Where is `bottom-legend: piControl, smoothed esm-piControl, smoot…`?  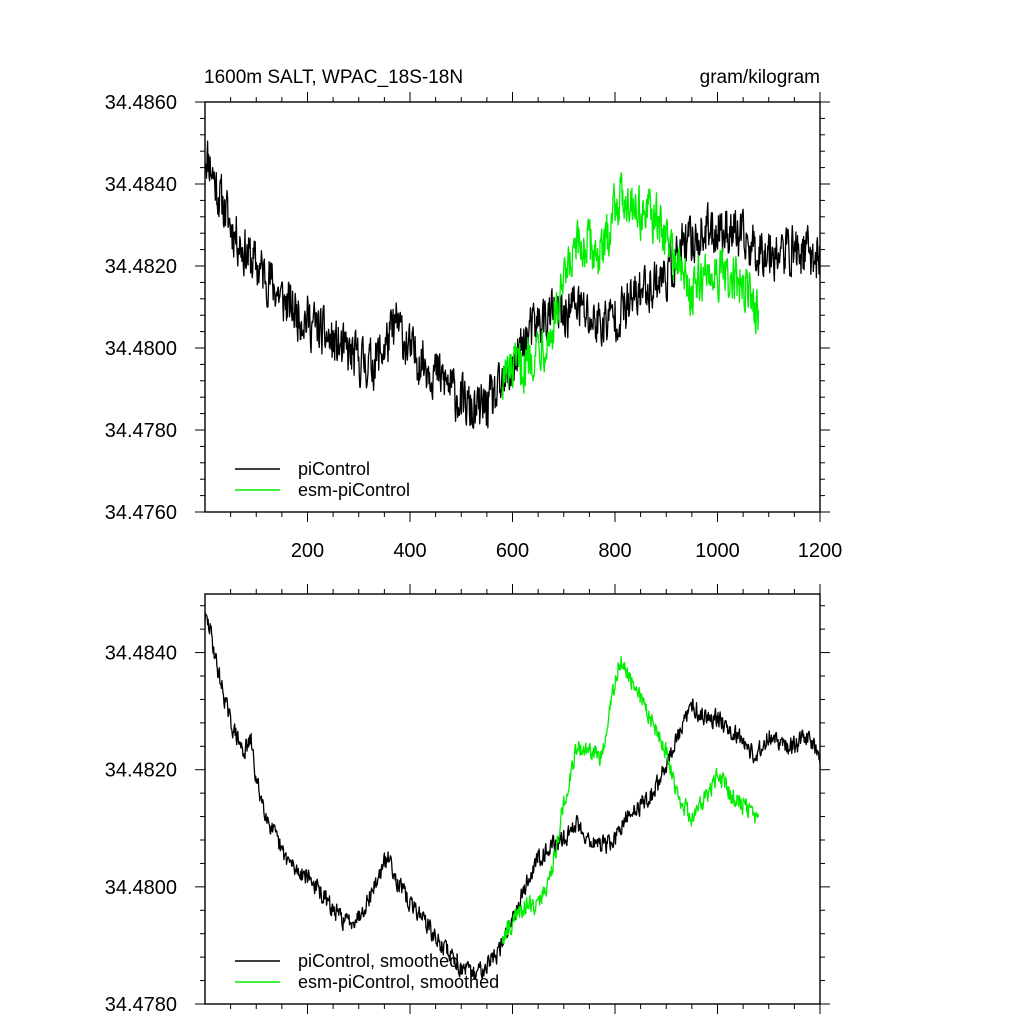 bottom-legend: piControl, smoothed esm-piControl, smoot… is located at coordinates (367, 971).